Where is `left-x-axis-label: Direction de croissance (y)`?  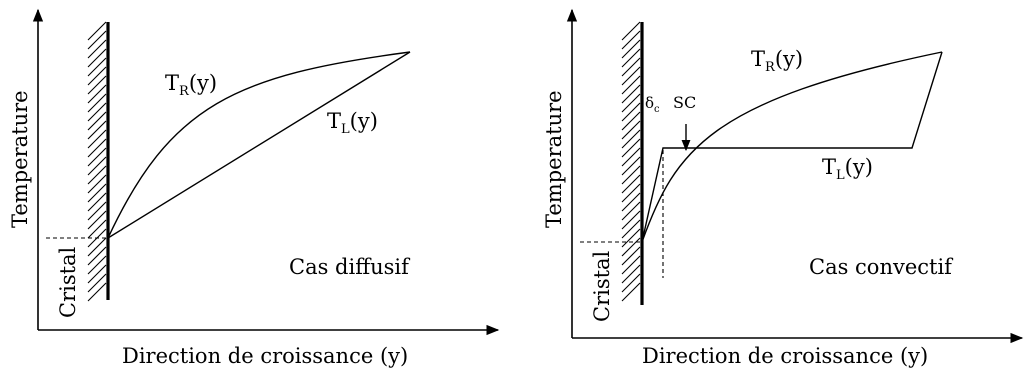 left-x-axis-label: Direction de croissance (y) is located at coordinates (265, 356).